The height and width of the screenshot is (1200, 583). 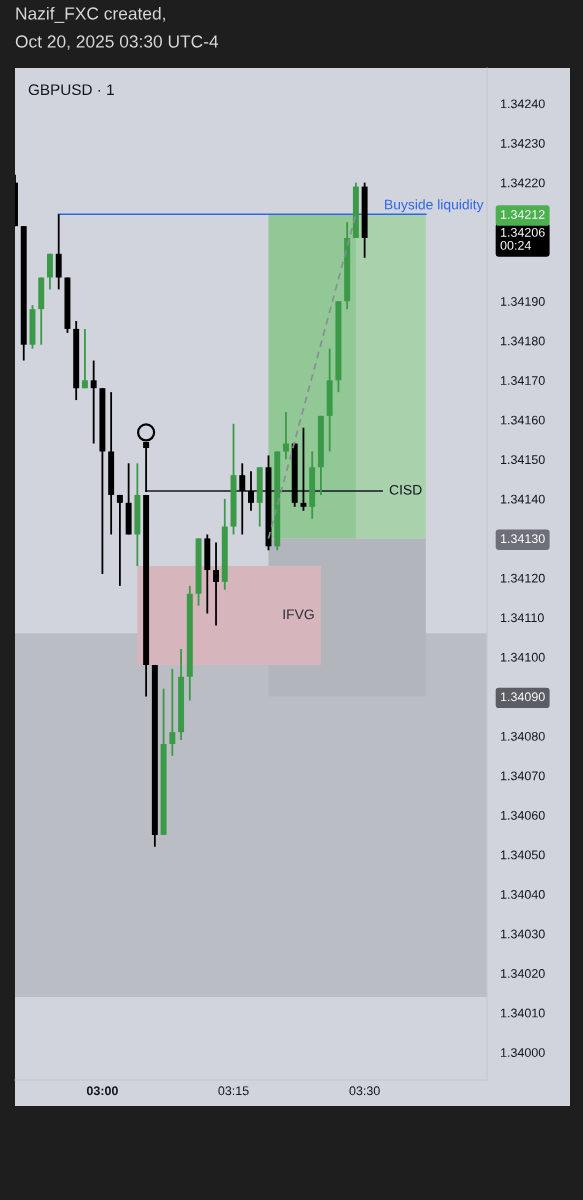 I want to click on y-tick-label: 1.34020, so click(x=523, y=973).